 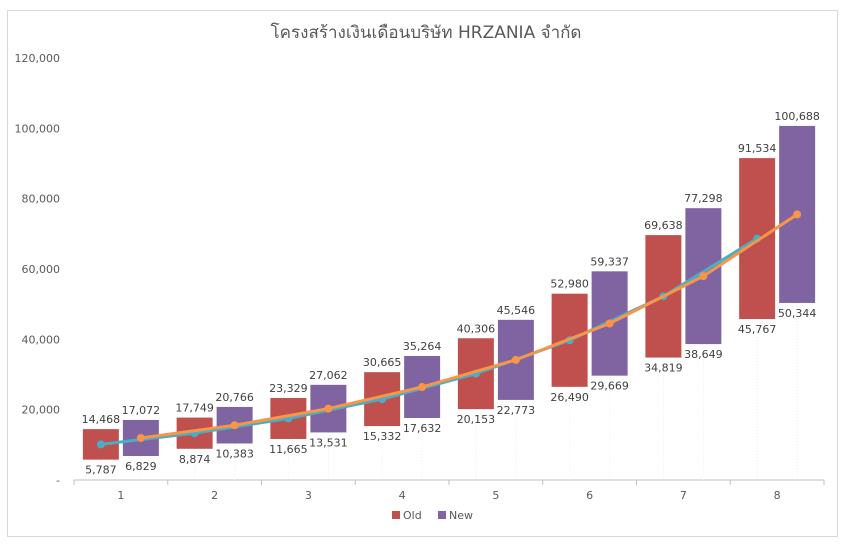 I want to click on old-max-label: 52,980, so click(x=569, y=284).